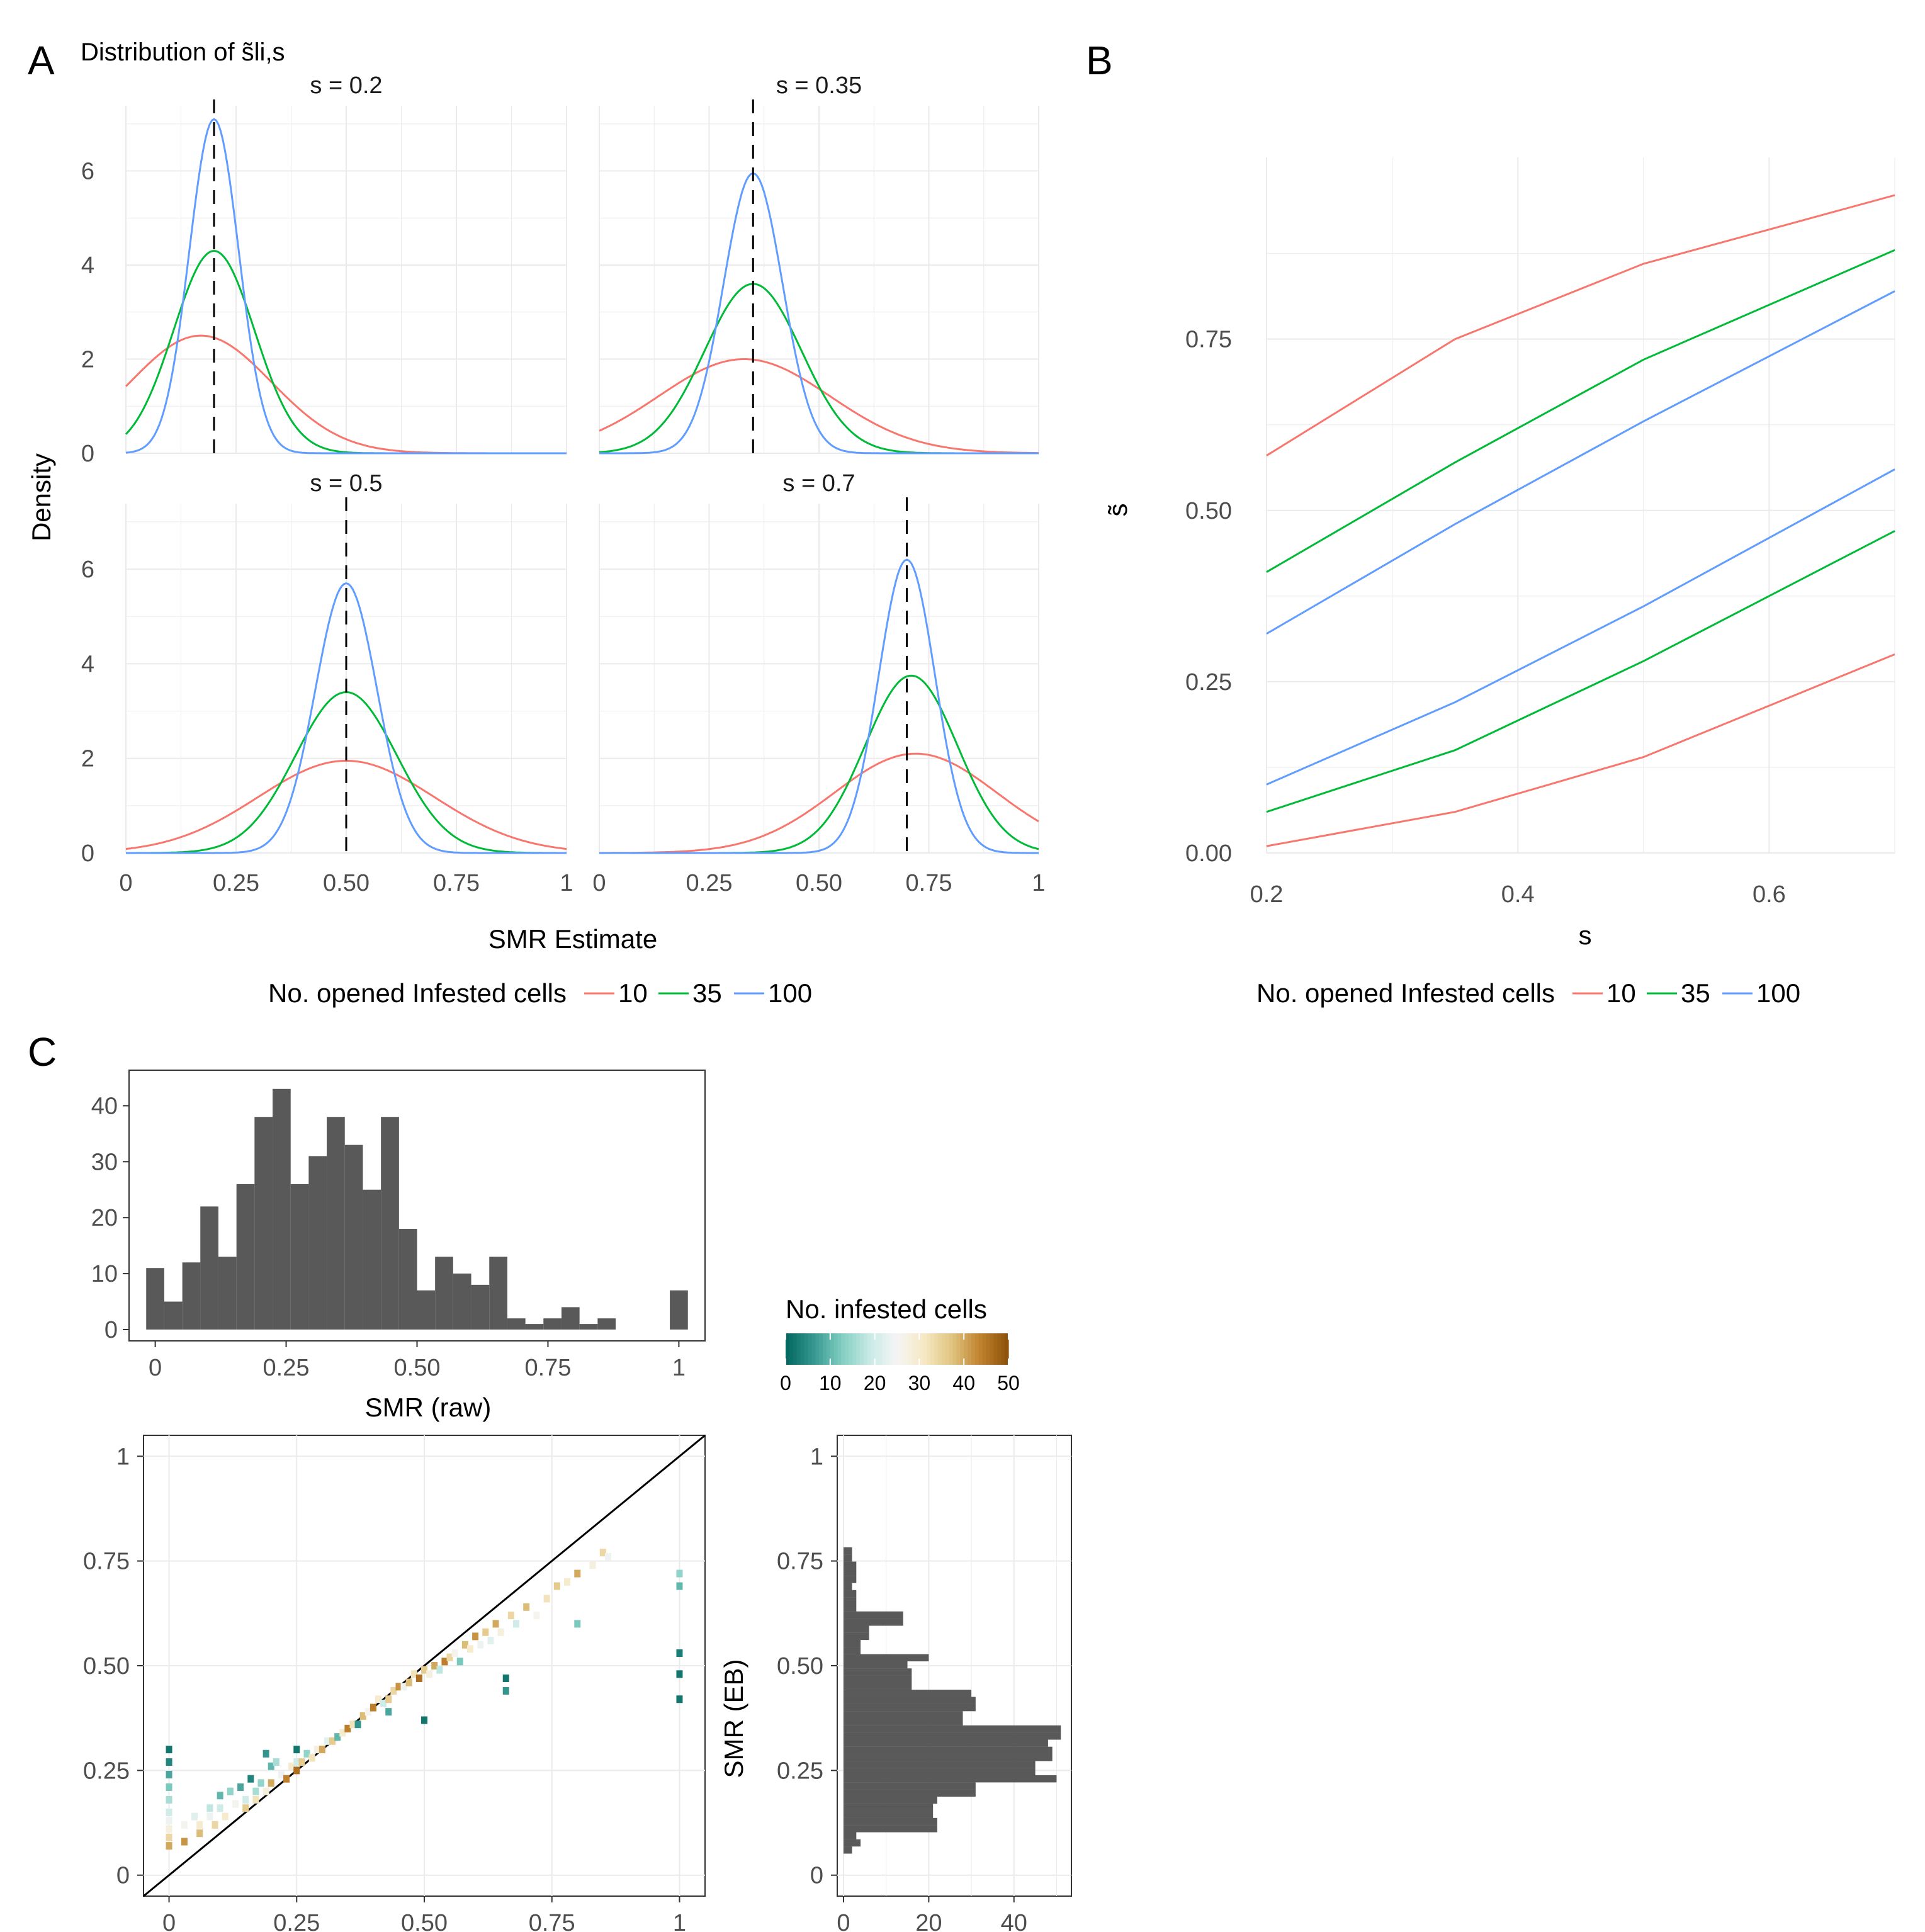 The image size is (1925, 1932). Describe the element at coordinates (123, 1876) in the screenshot. I see `y-tick-label: 0` at that location.